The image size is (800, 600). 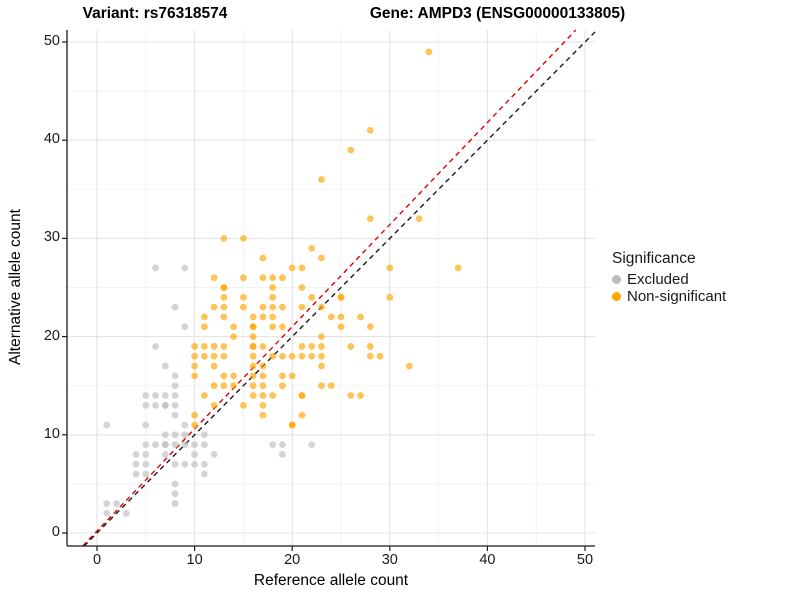 What do you see at coordinates (658, 279) in the screenshot?
I see `legend-label-excluded: Excluded` at bounding box center [658, 279].